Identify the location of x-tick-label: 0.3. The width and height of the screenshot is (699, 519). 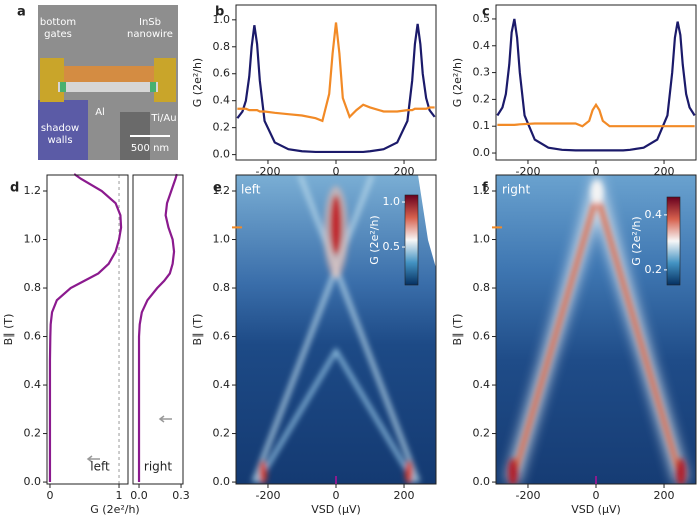
(181, 495).